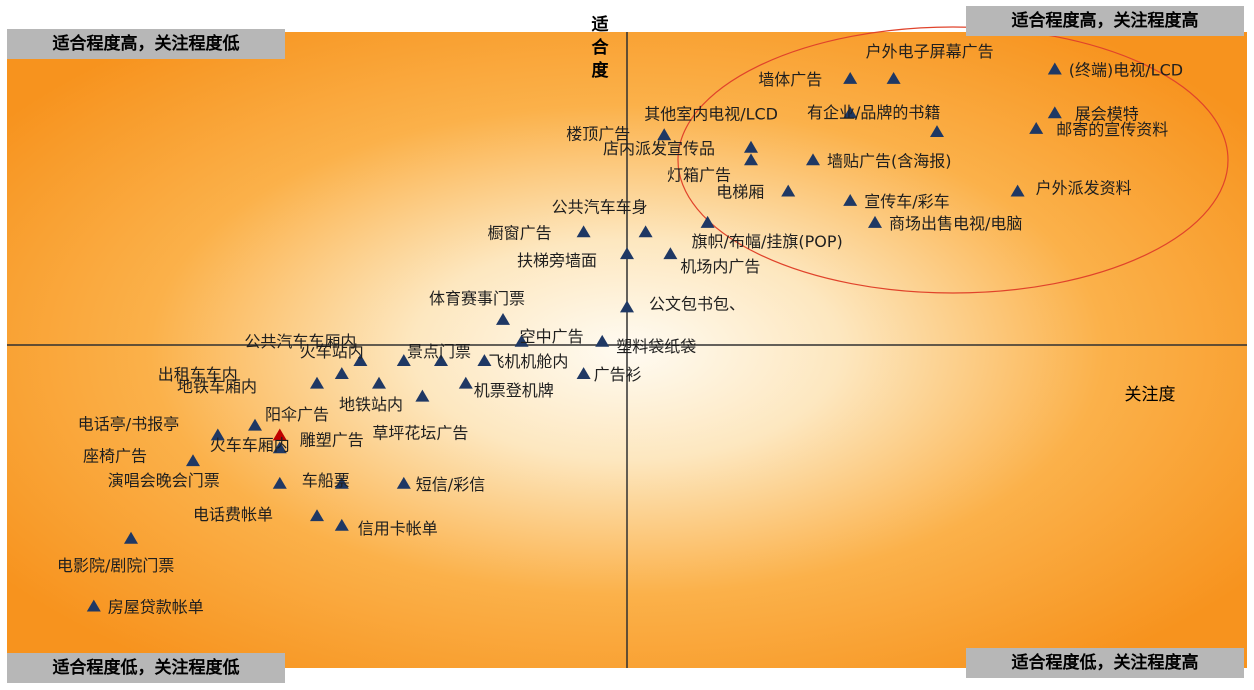 Image resolution: width=1254 pixels, height=690 pixels. What do you see at coordinates (1126, 70) in the screenshot?
I see `point-label: (终端)电视/LCD` at bounding box center [1126, 70].